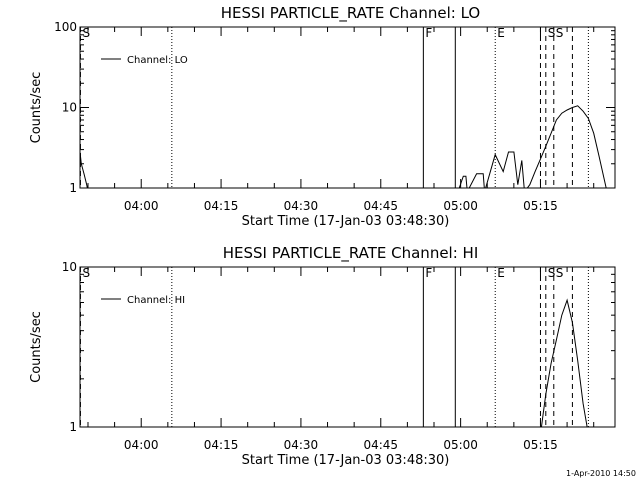 Image resolution: width=640 pixels, height=480 pixels. Describe the element at coordinates (350, 13) in the screenshot. I see `chart-title: HESSI PARTICLE_RATE Channel: LO` at that location.